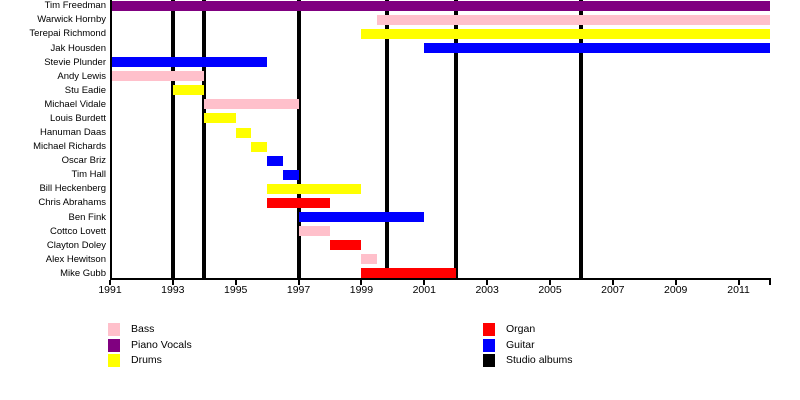 The height and width of the screenshot is (400, 800). I want to click on x-tick-2005, so click(550, 282).